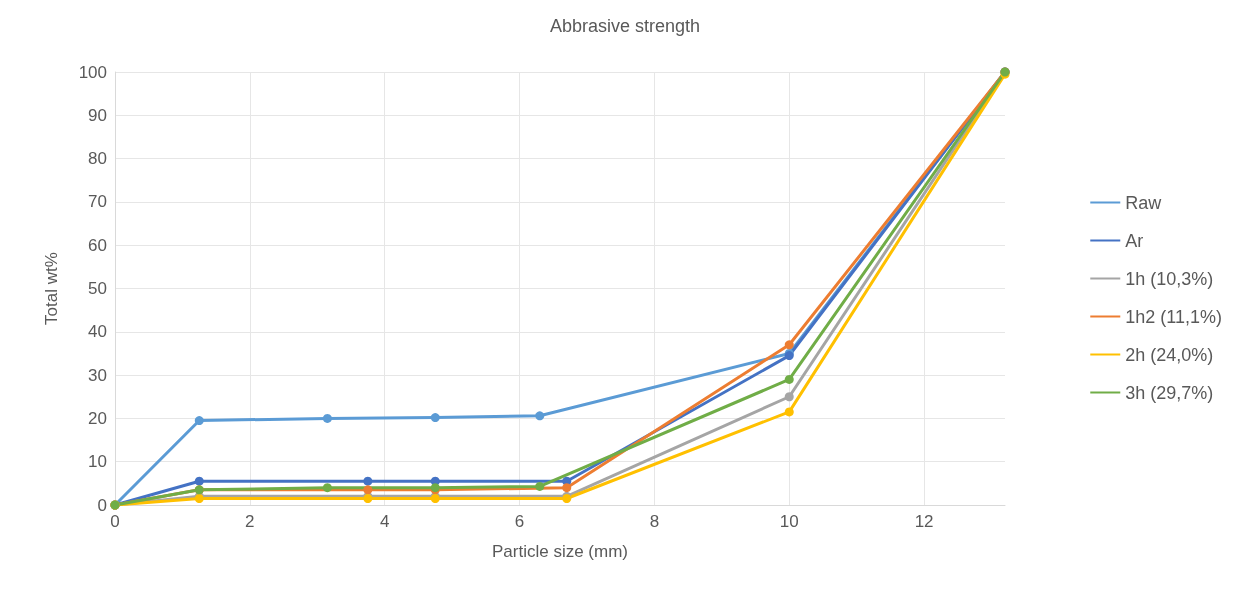 Image resolution: width=1237 pixels, height=595 pixels. I want to click on legend-label: 1h (10,3%), so click(1169, 278).